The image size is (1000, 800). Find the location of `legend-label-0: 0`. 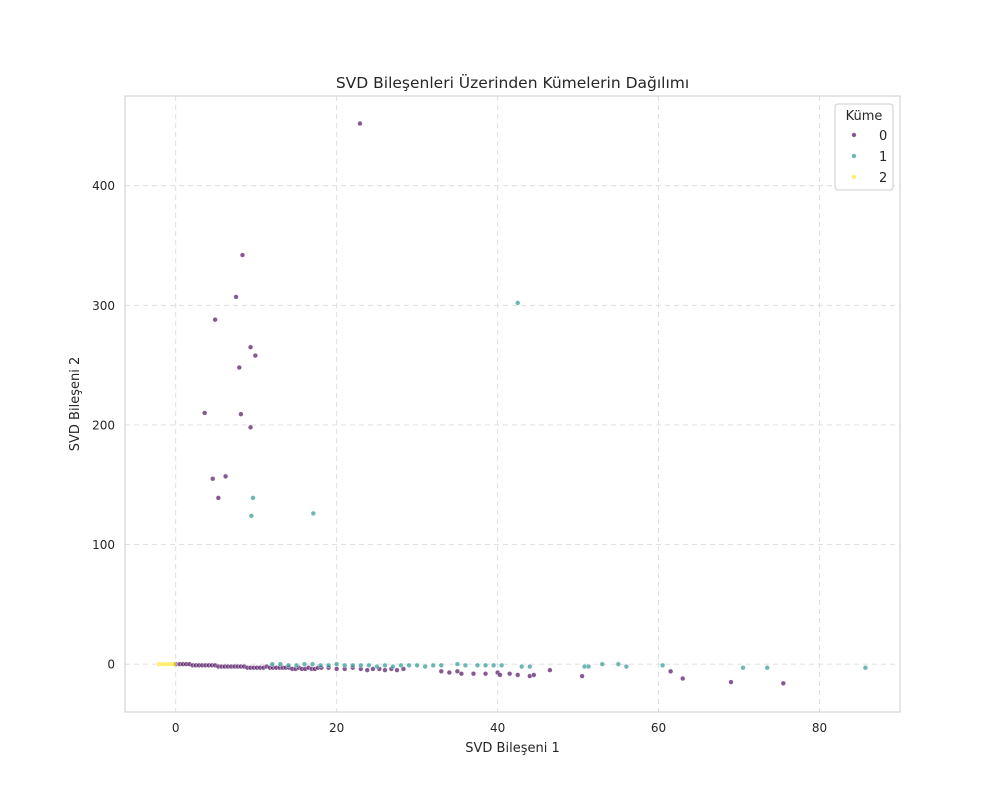

legend-label-0: 0 is located at coordinates (883, 136).